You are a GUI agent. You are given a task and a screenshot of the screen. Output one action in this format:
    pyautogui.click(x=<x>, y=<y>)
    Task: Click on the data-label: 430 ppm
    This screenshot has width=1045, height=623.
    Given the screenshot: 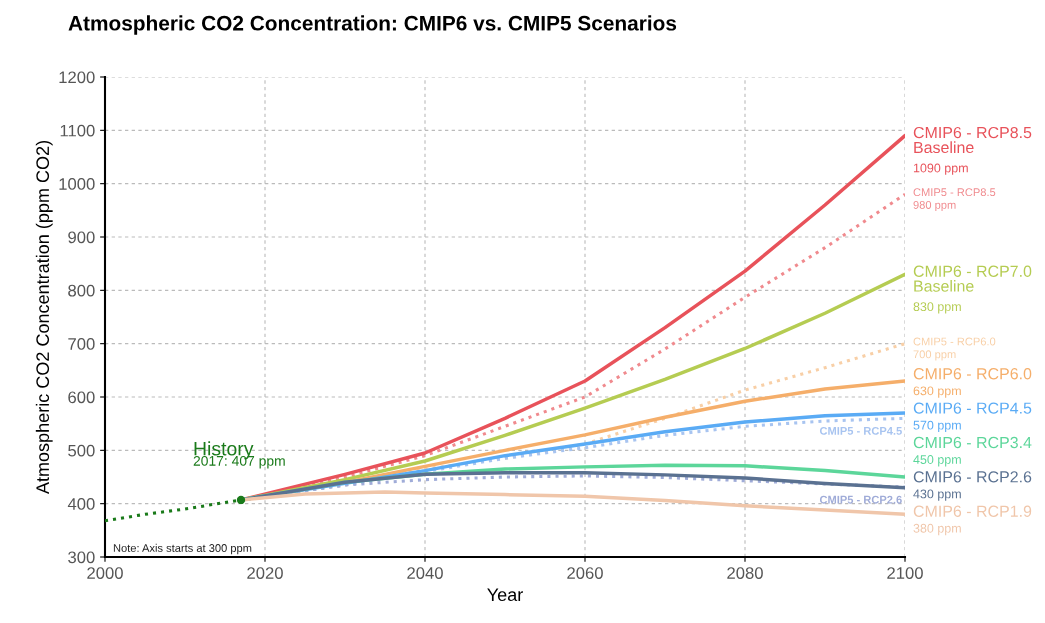 What is the action you would take?
    pyautogui.click(x=937, y=495)
    